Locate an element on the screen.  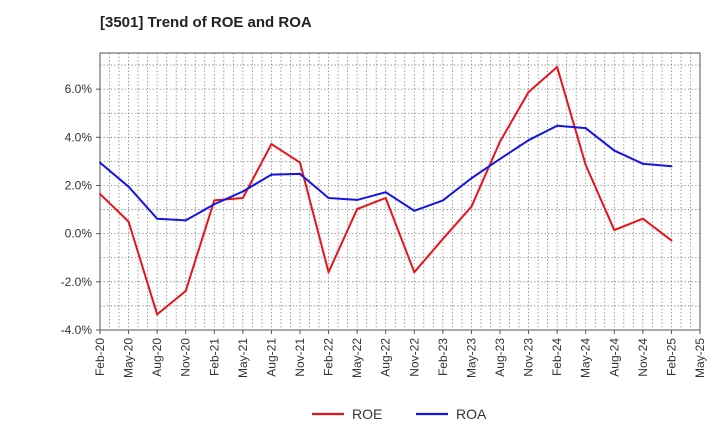
x-tick-label: Aug-20 is located at coordinates (157, 357).